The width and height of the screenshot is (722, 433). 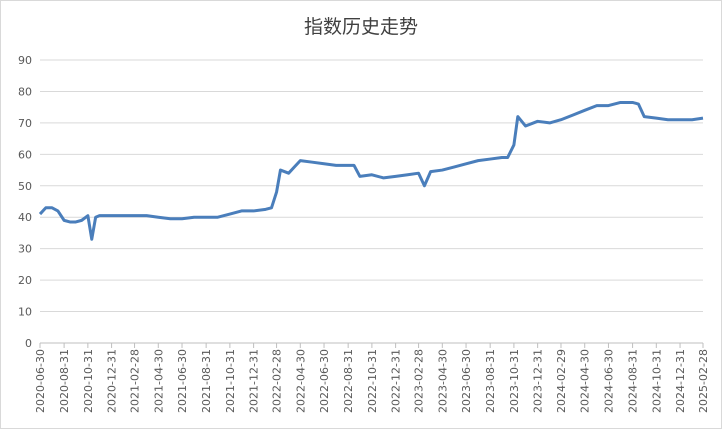 I want to click on x-tick-label: 2021-02-28, so click(x=135, y=381).